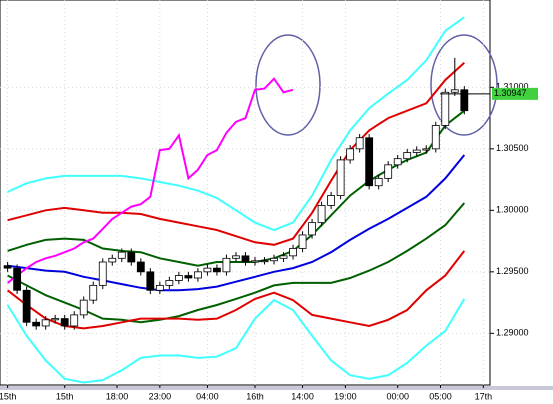  Describe the element at coordinates (302, 396) in the screenshot. I see `x-tick-label: 14:00` at that location.